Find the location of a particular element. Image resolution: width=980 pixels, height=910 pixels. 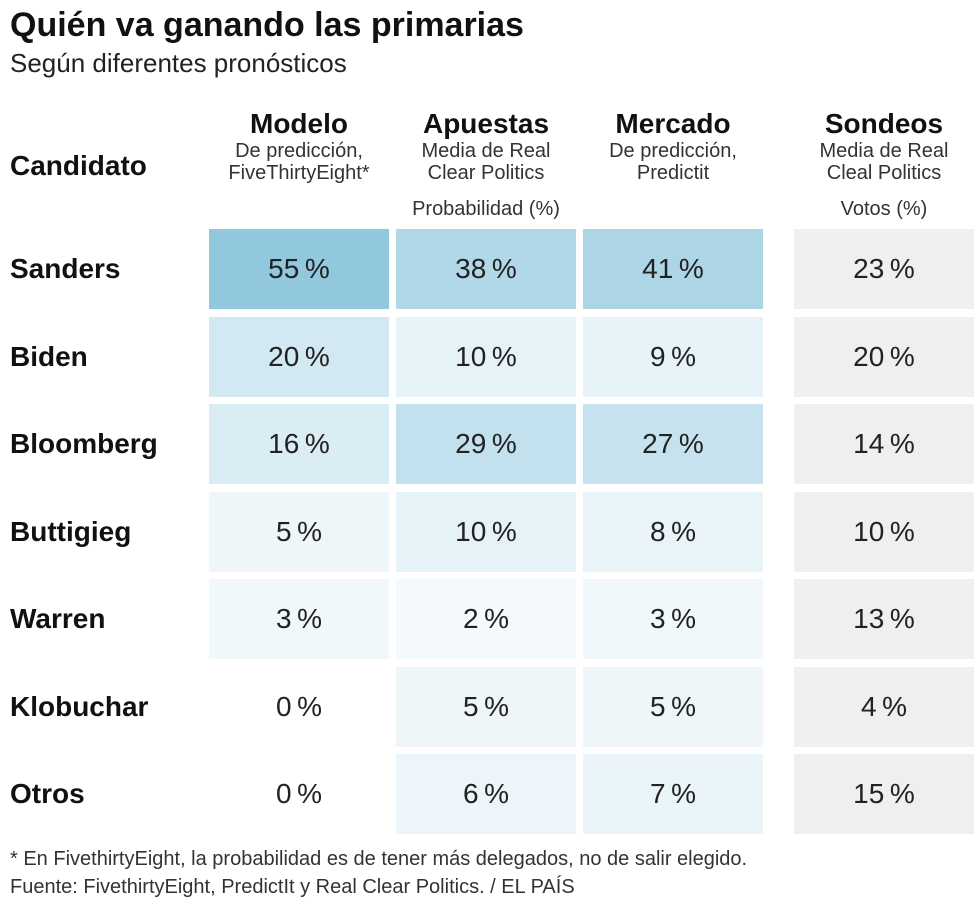

cell-modelo-warren: 3 % is located at coordinates (299, 619).